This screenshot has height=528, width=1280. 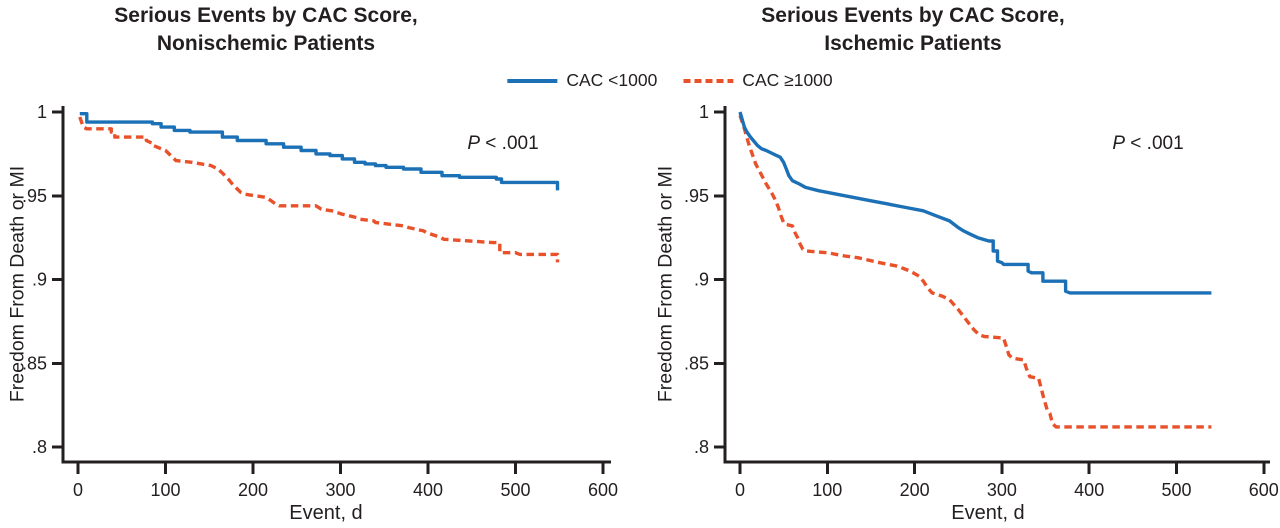 I want to click on right-panel-title-line2: Ischemic Patients, so click(x=913, y=43).